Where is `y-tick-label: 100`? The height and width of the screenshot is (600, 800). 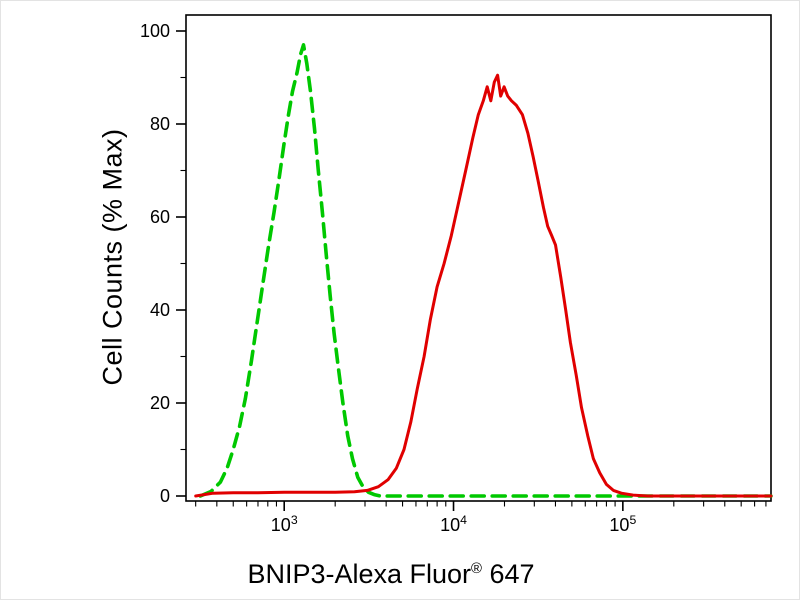
y-tick-label: 100 is located at coordinates (154, 31).